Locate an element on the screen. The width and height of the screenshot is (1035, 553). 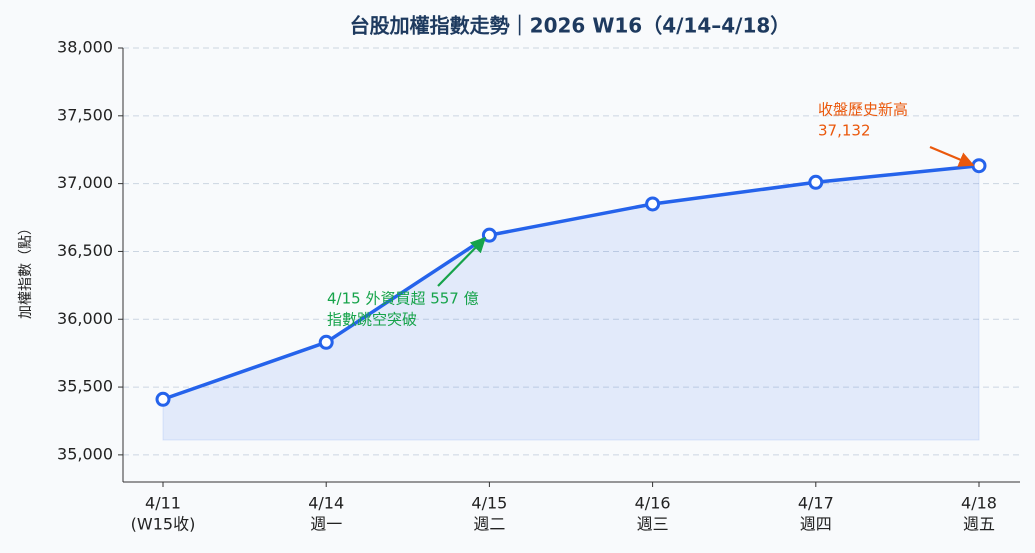
x-tick-label: 4/15 is located at coordinates (489, 503).